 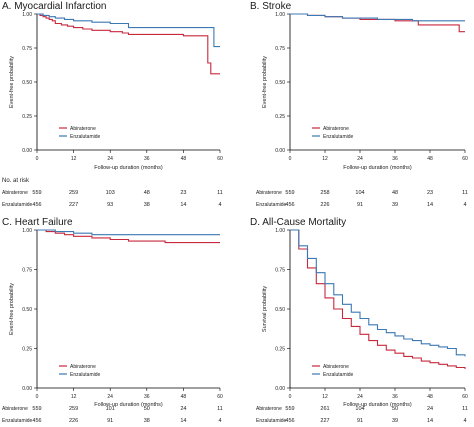 I want to click on risk-count: 38, so click(x=147, y=421).